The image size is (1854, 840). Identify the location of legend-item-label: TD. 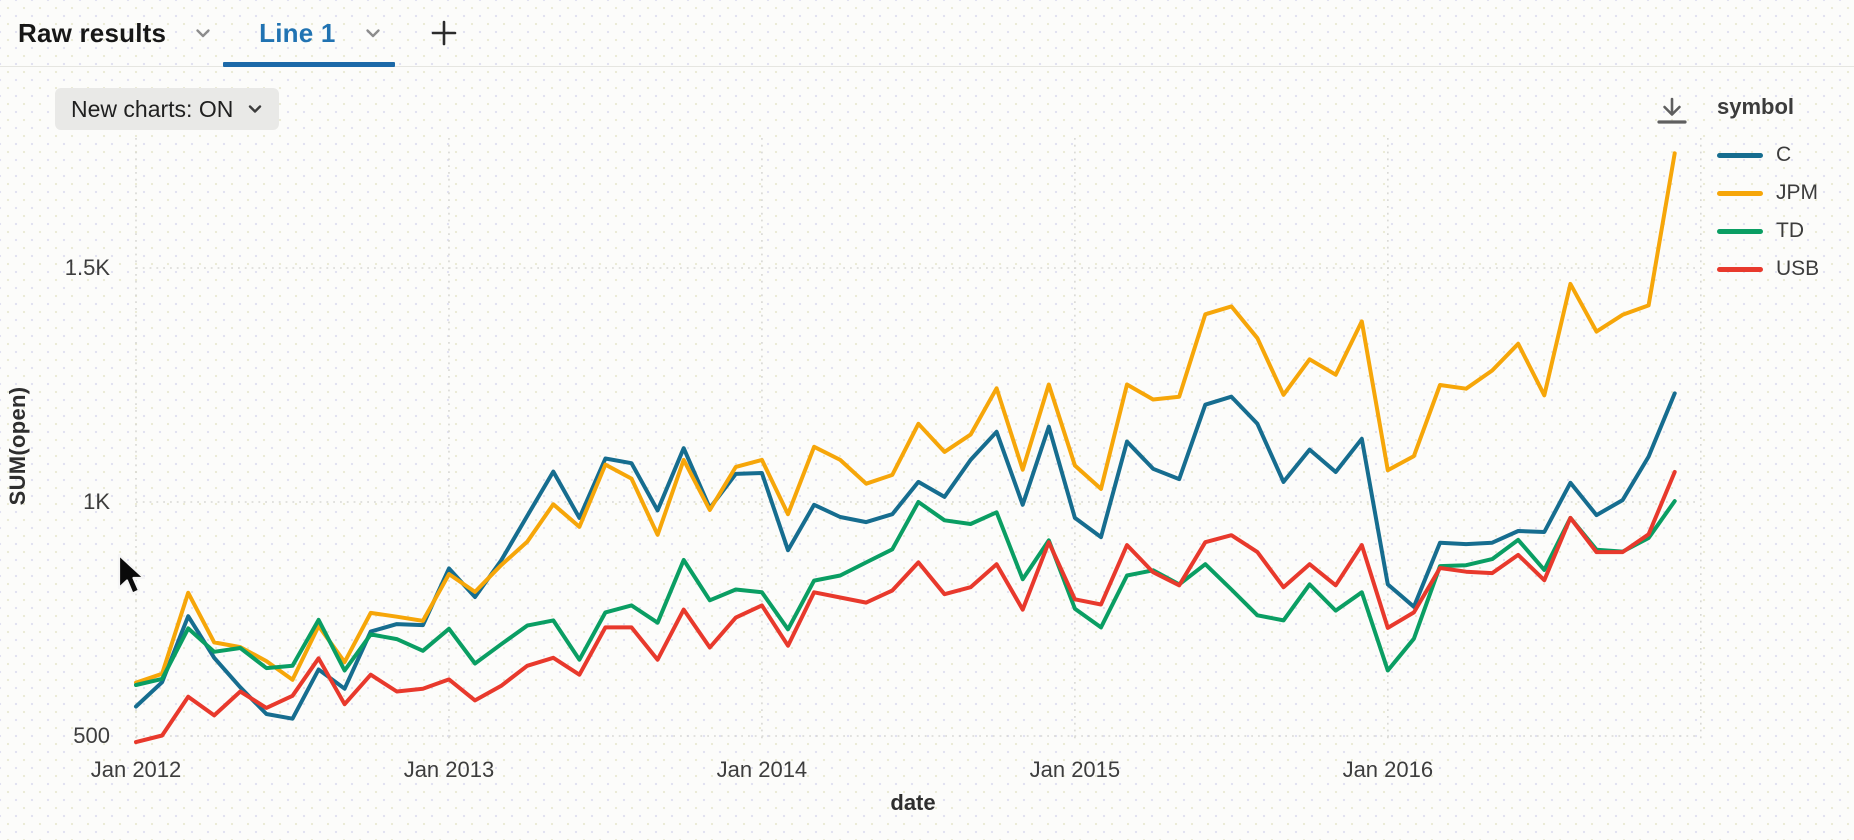
(1790, 230).